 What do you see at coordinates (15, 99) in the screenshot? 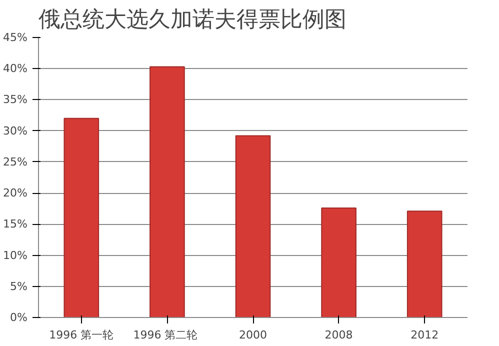
I see `y-tick-label: 35%` at bounding box center [15, 99].